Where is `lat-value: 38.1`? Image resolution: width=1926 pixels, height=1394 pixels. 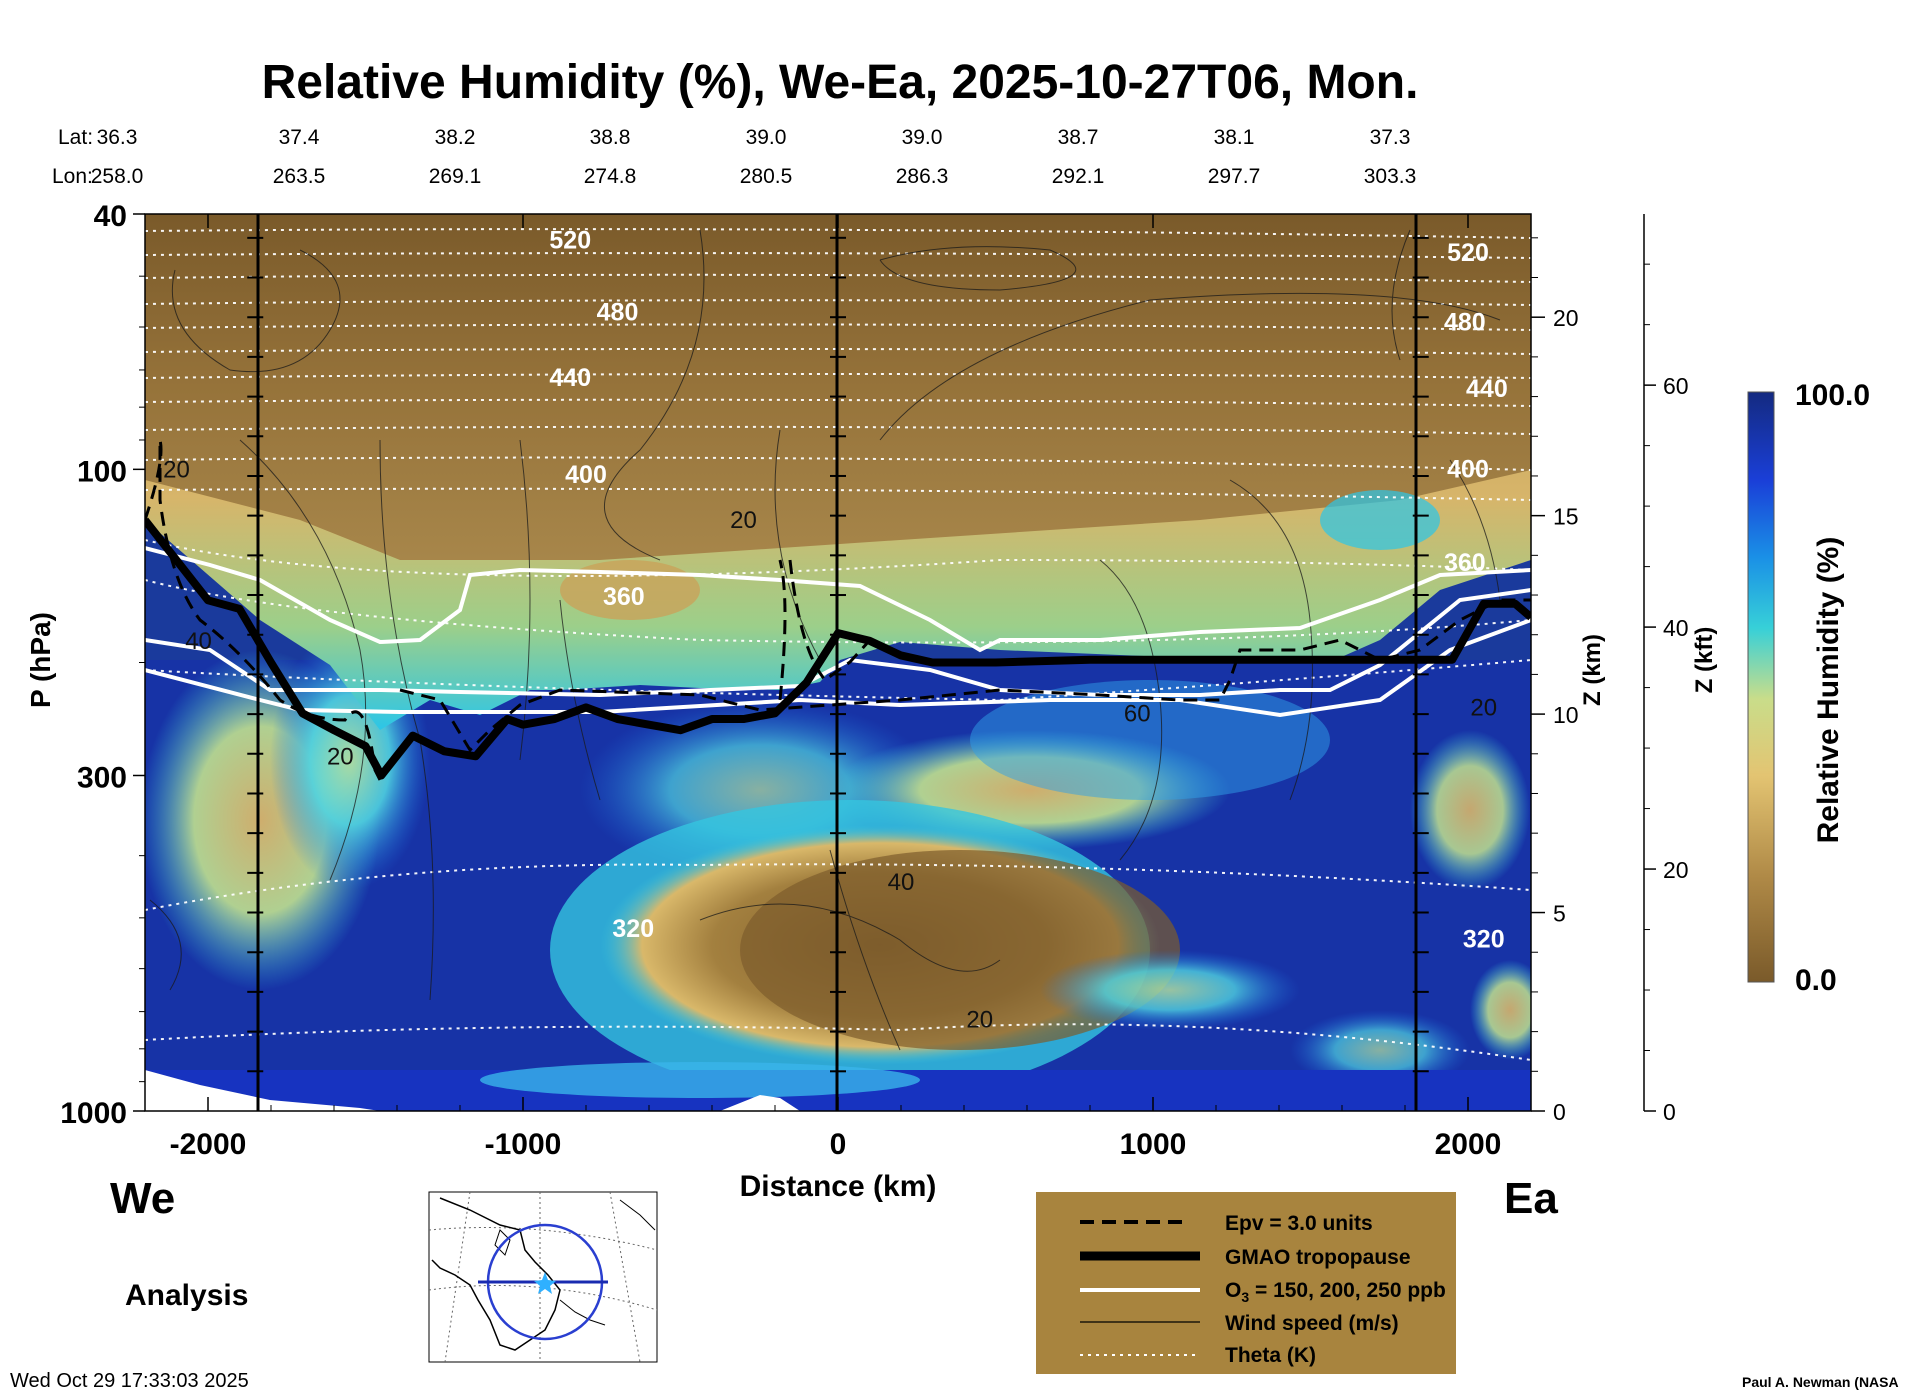
lat-value: 38.1 is located at coordinates (1234, 137).